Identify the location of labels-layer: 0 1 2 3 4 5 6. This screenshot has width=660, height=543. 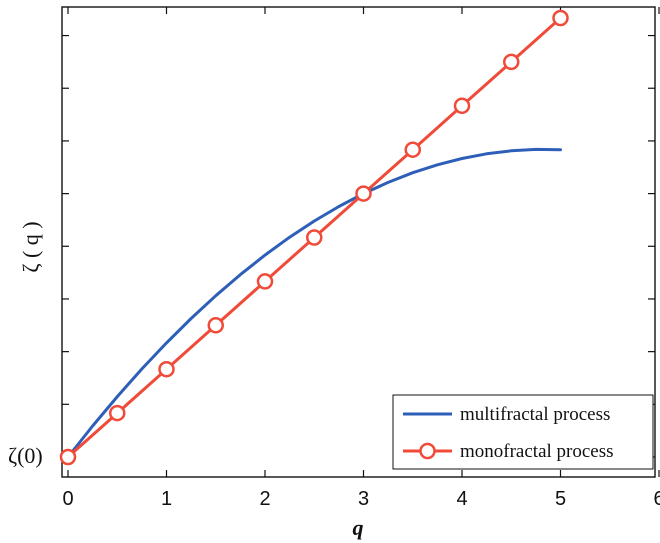
(361, 499).